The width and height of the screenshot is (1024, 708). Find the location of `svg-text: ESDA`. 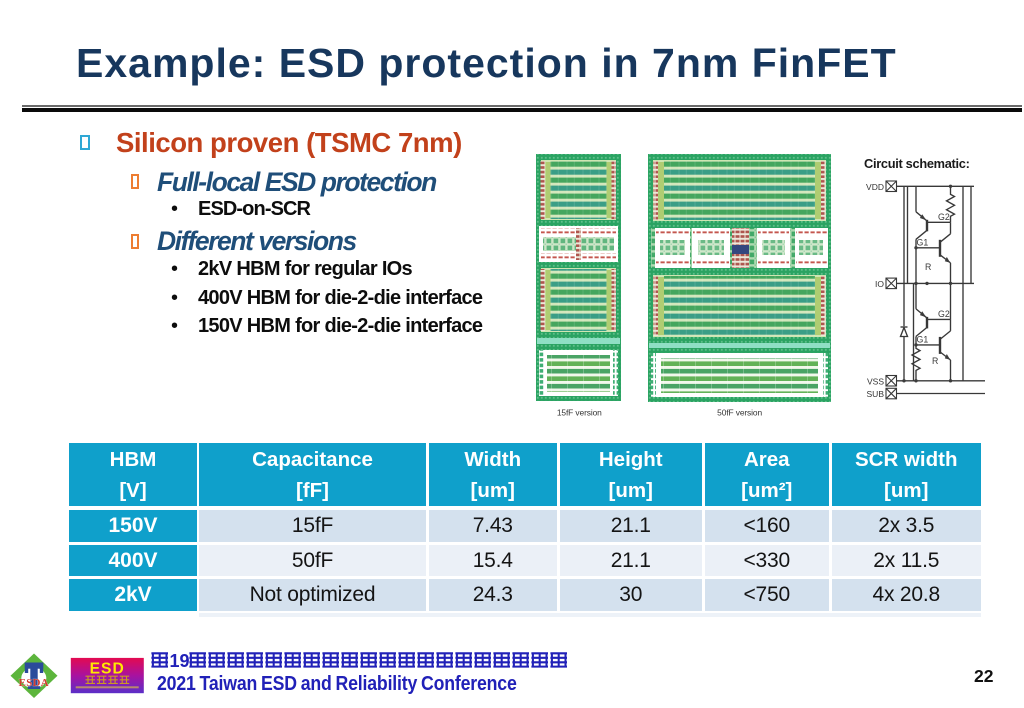

svg-text: ESDA is located at coordinates (34, 683).